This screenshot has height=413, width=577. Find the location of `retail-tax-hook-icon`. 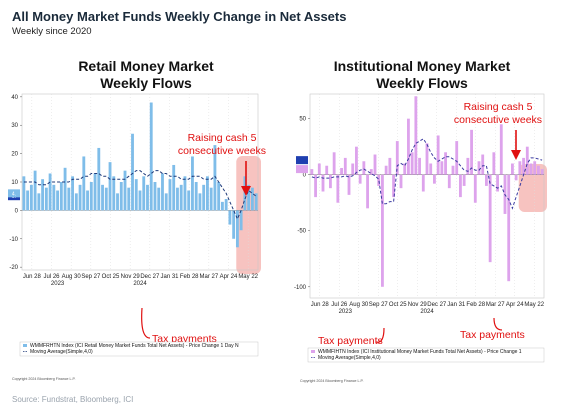

retail-tax-hook-icon is located at coordinates (146, 323).